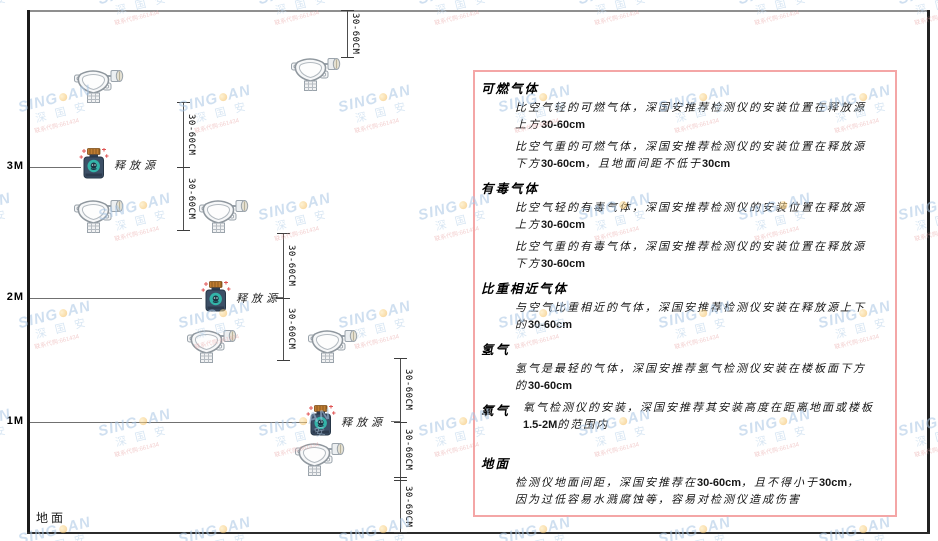 The image size is (938, 541). Describe the element at coordinates (116, 298) in the screenshot. I see `level-line-2m` at that location.